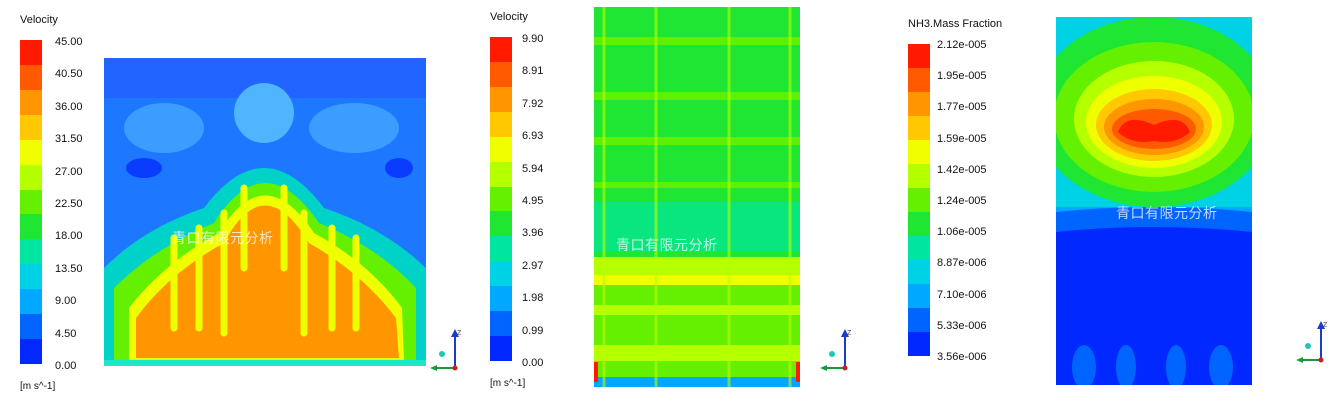 The width and height of the screenshot is (1338, 407). What do you see at coordinates (962, 107) in the screenshot?
I see `tick-label: 1.77e-005` at bounding box center [962, 107].